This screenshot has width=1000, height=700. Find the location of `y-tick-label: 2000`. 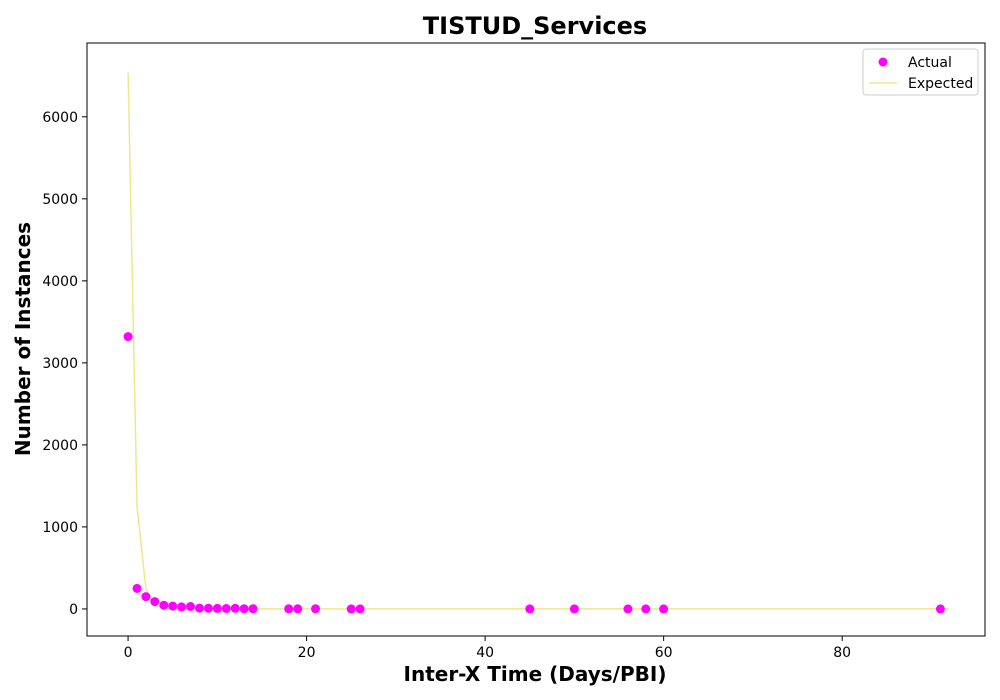

y-tick-label: 2000 is located at coordinates (60, 446).